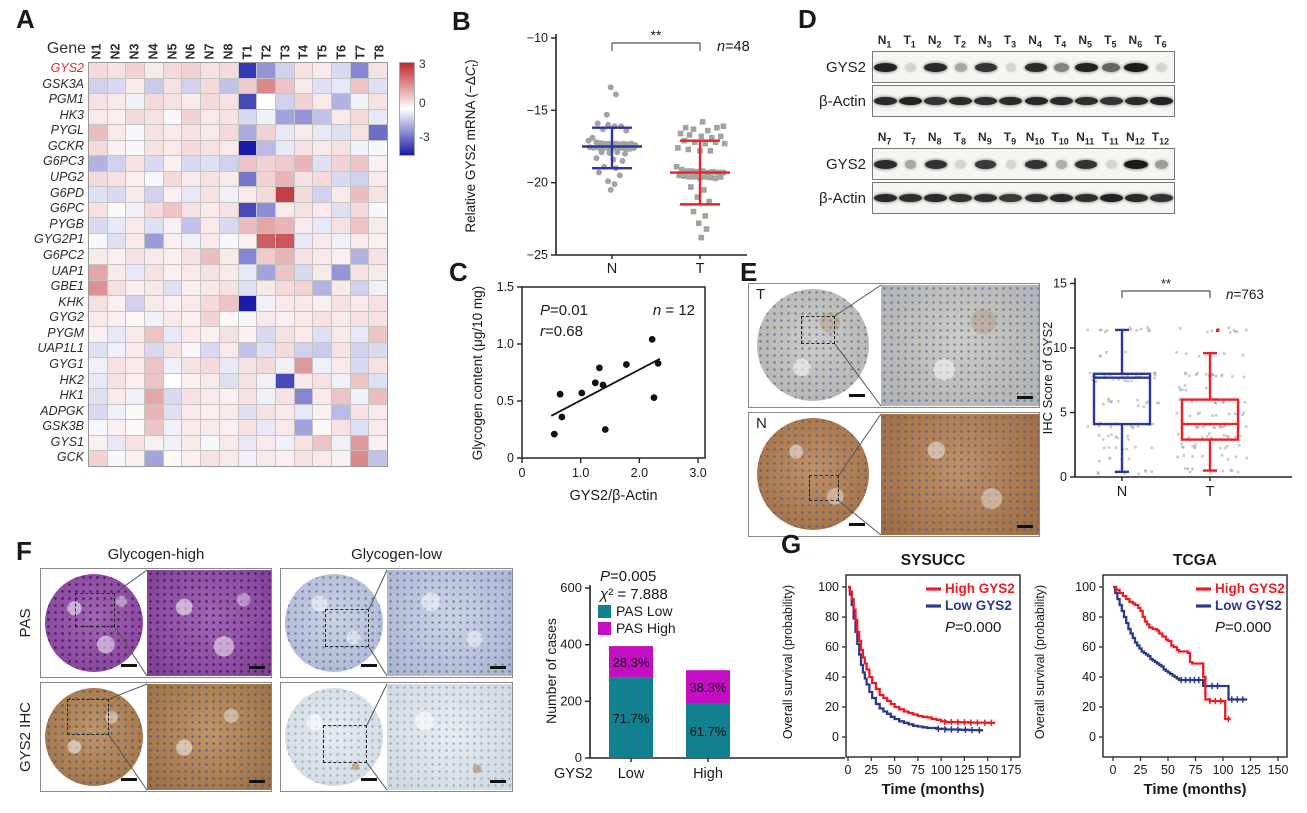 Image resolution: width=1307 pixels, height=813 pixels. What do you see at coordinates (1063, 413) in the screenshot?
I see `y-tick-label: 5` at bounding box center [1063, 413].